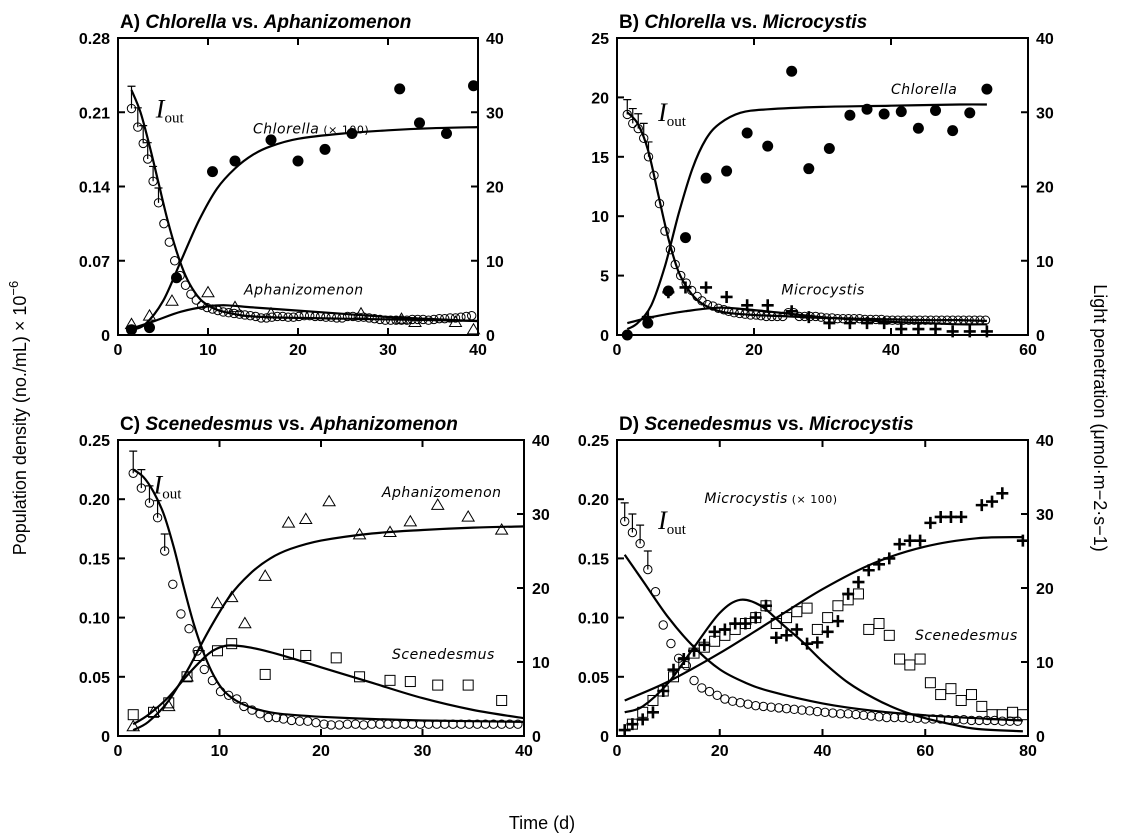 This screenshot has width=1124, height=836. What do you see at coordinates (423, 751) in the screenshot?
I see `x-tick-label: 30` at bounding box center [423, 751].